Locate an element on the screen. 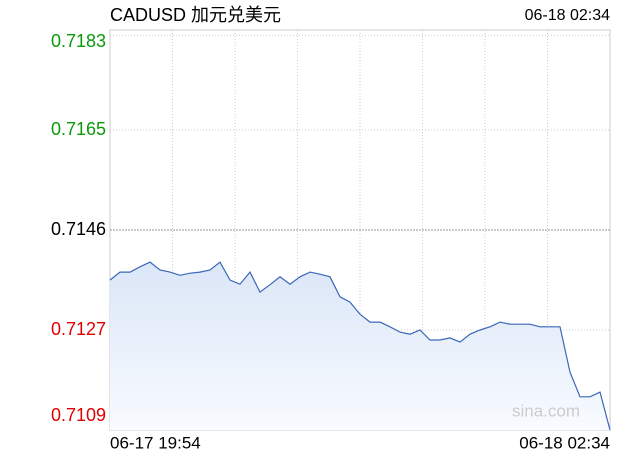  y-tick-label: 0.7127 is located at coordinates (78, 329).